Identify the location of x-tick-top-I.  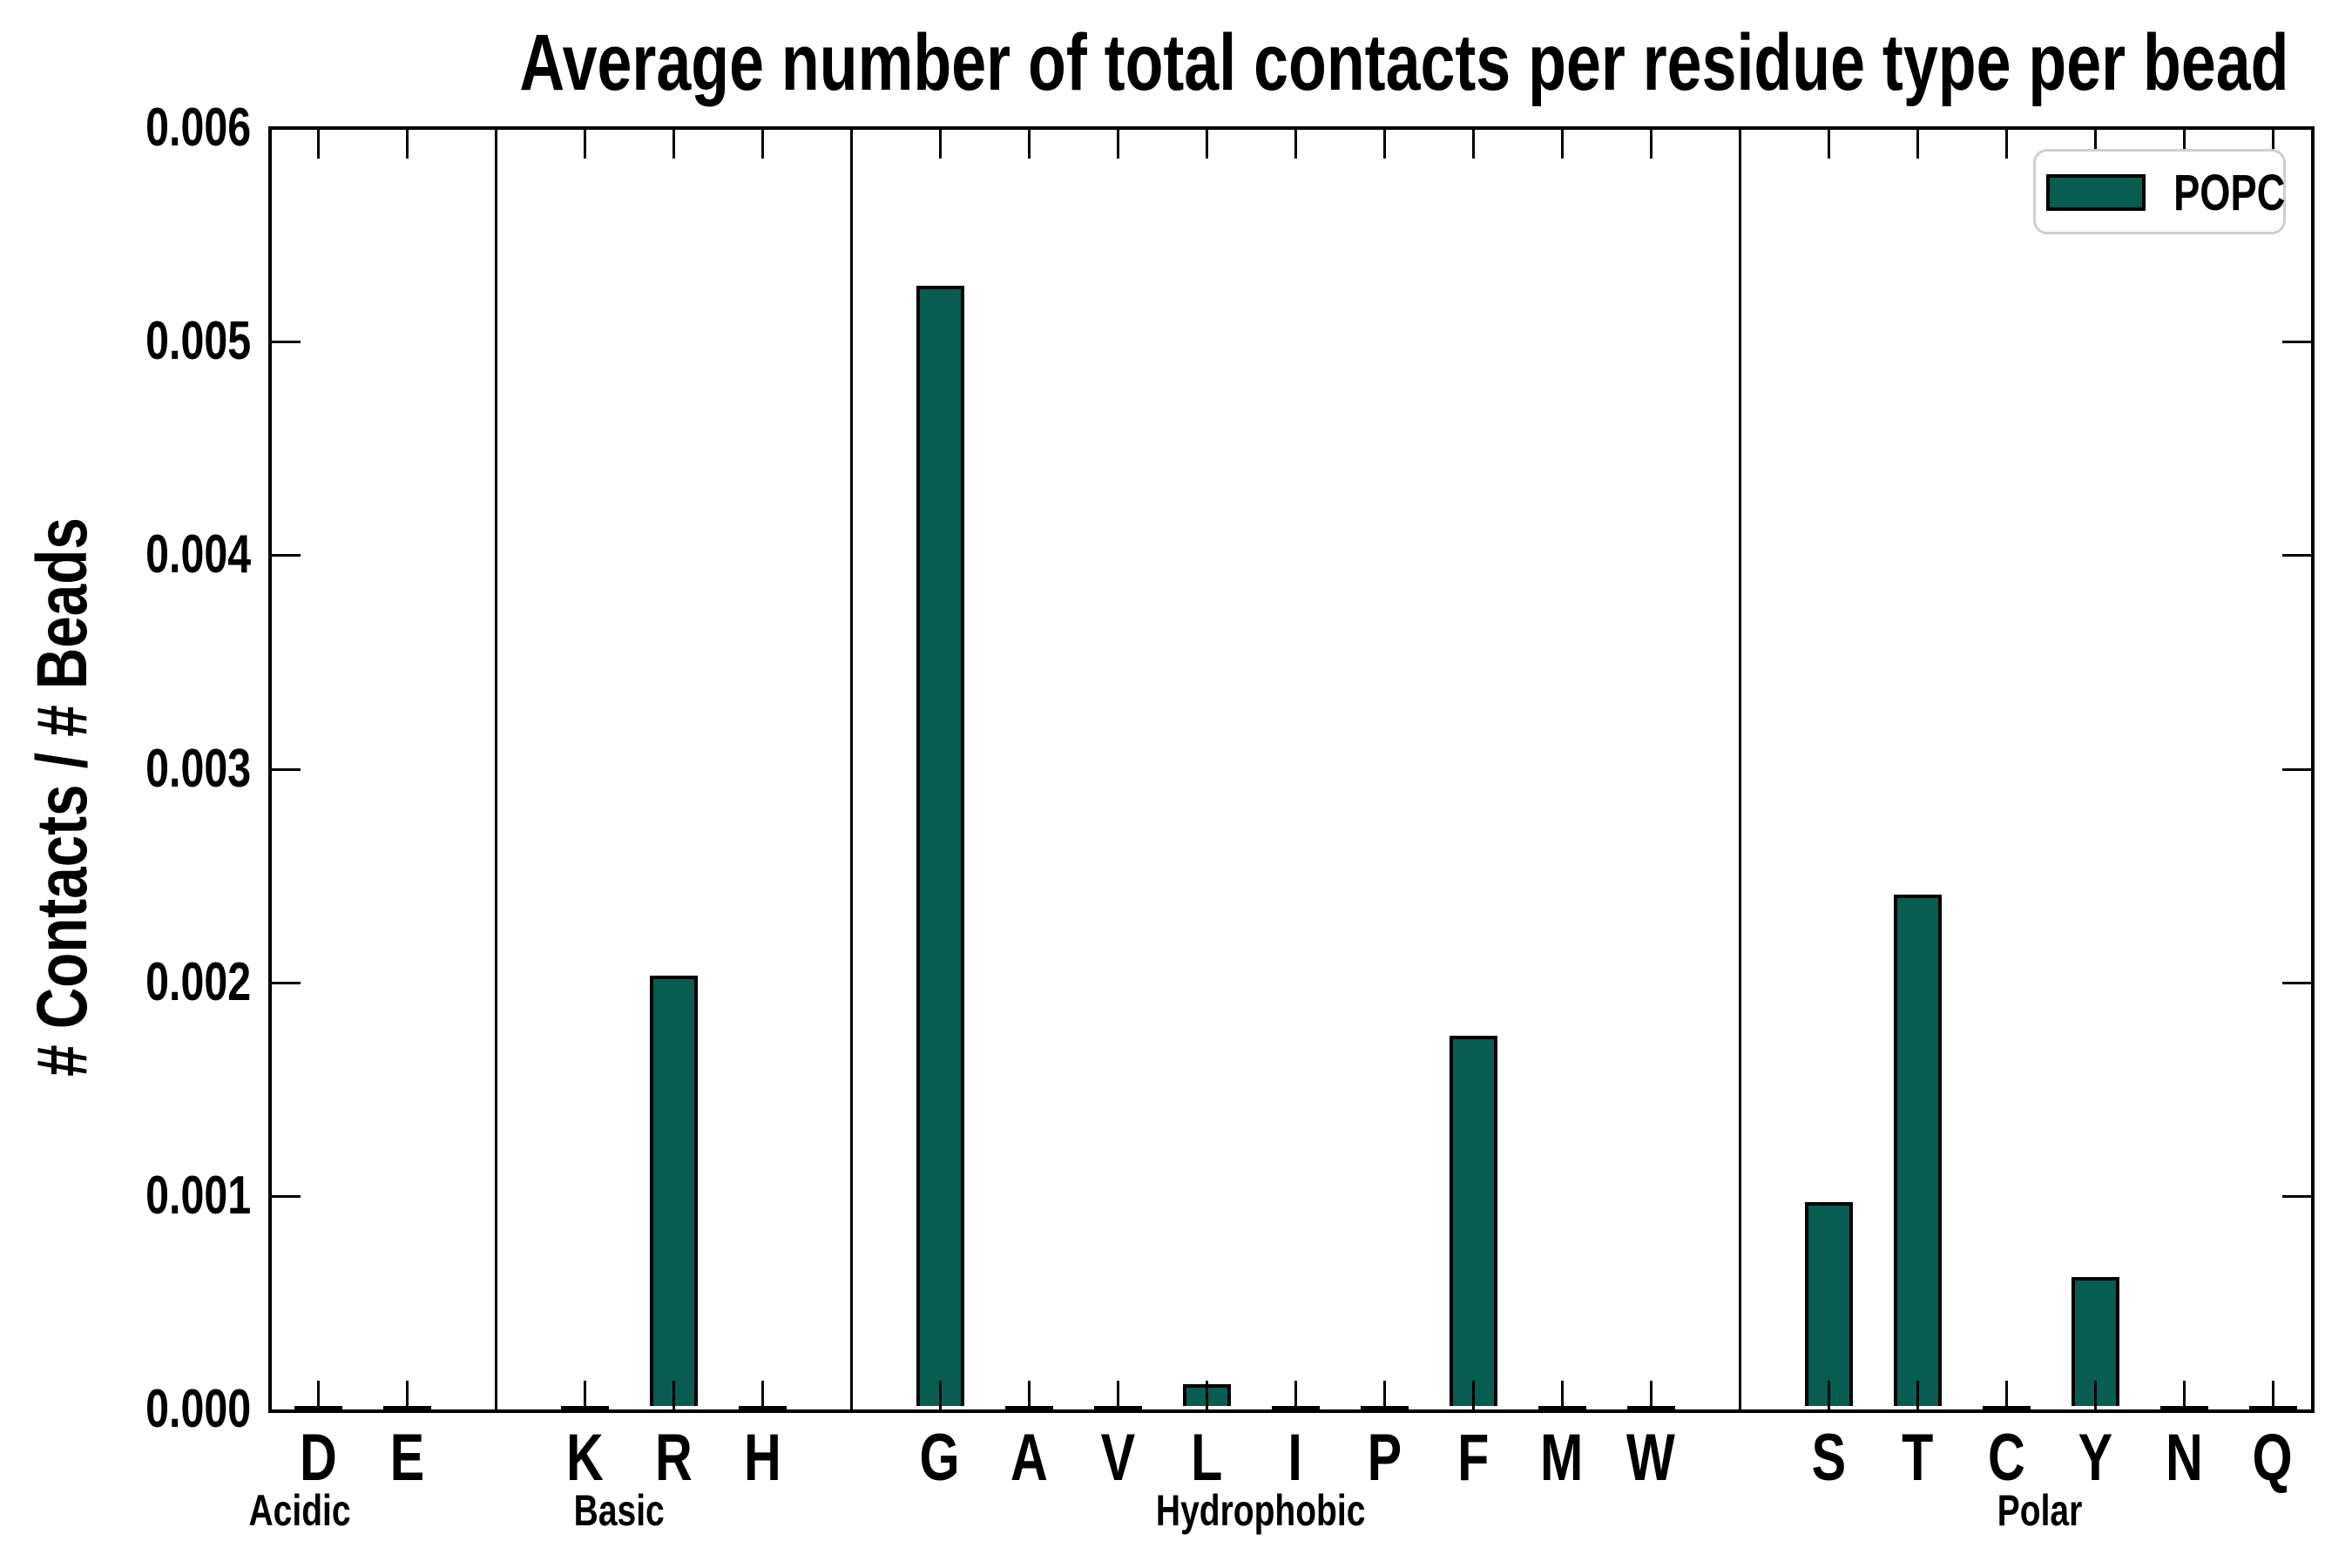
(1295, 145).